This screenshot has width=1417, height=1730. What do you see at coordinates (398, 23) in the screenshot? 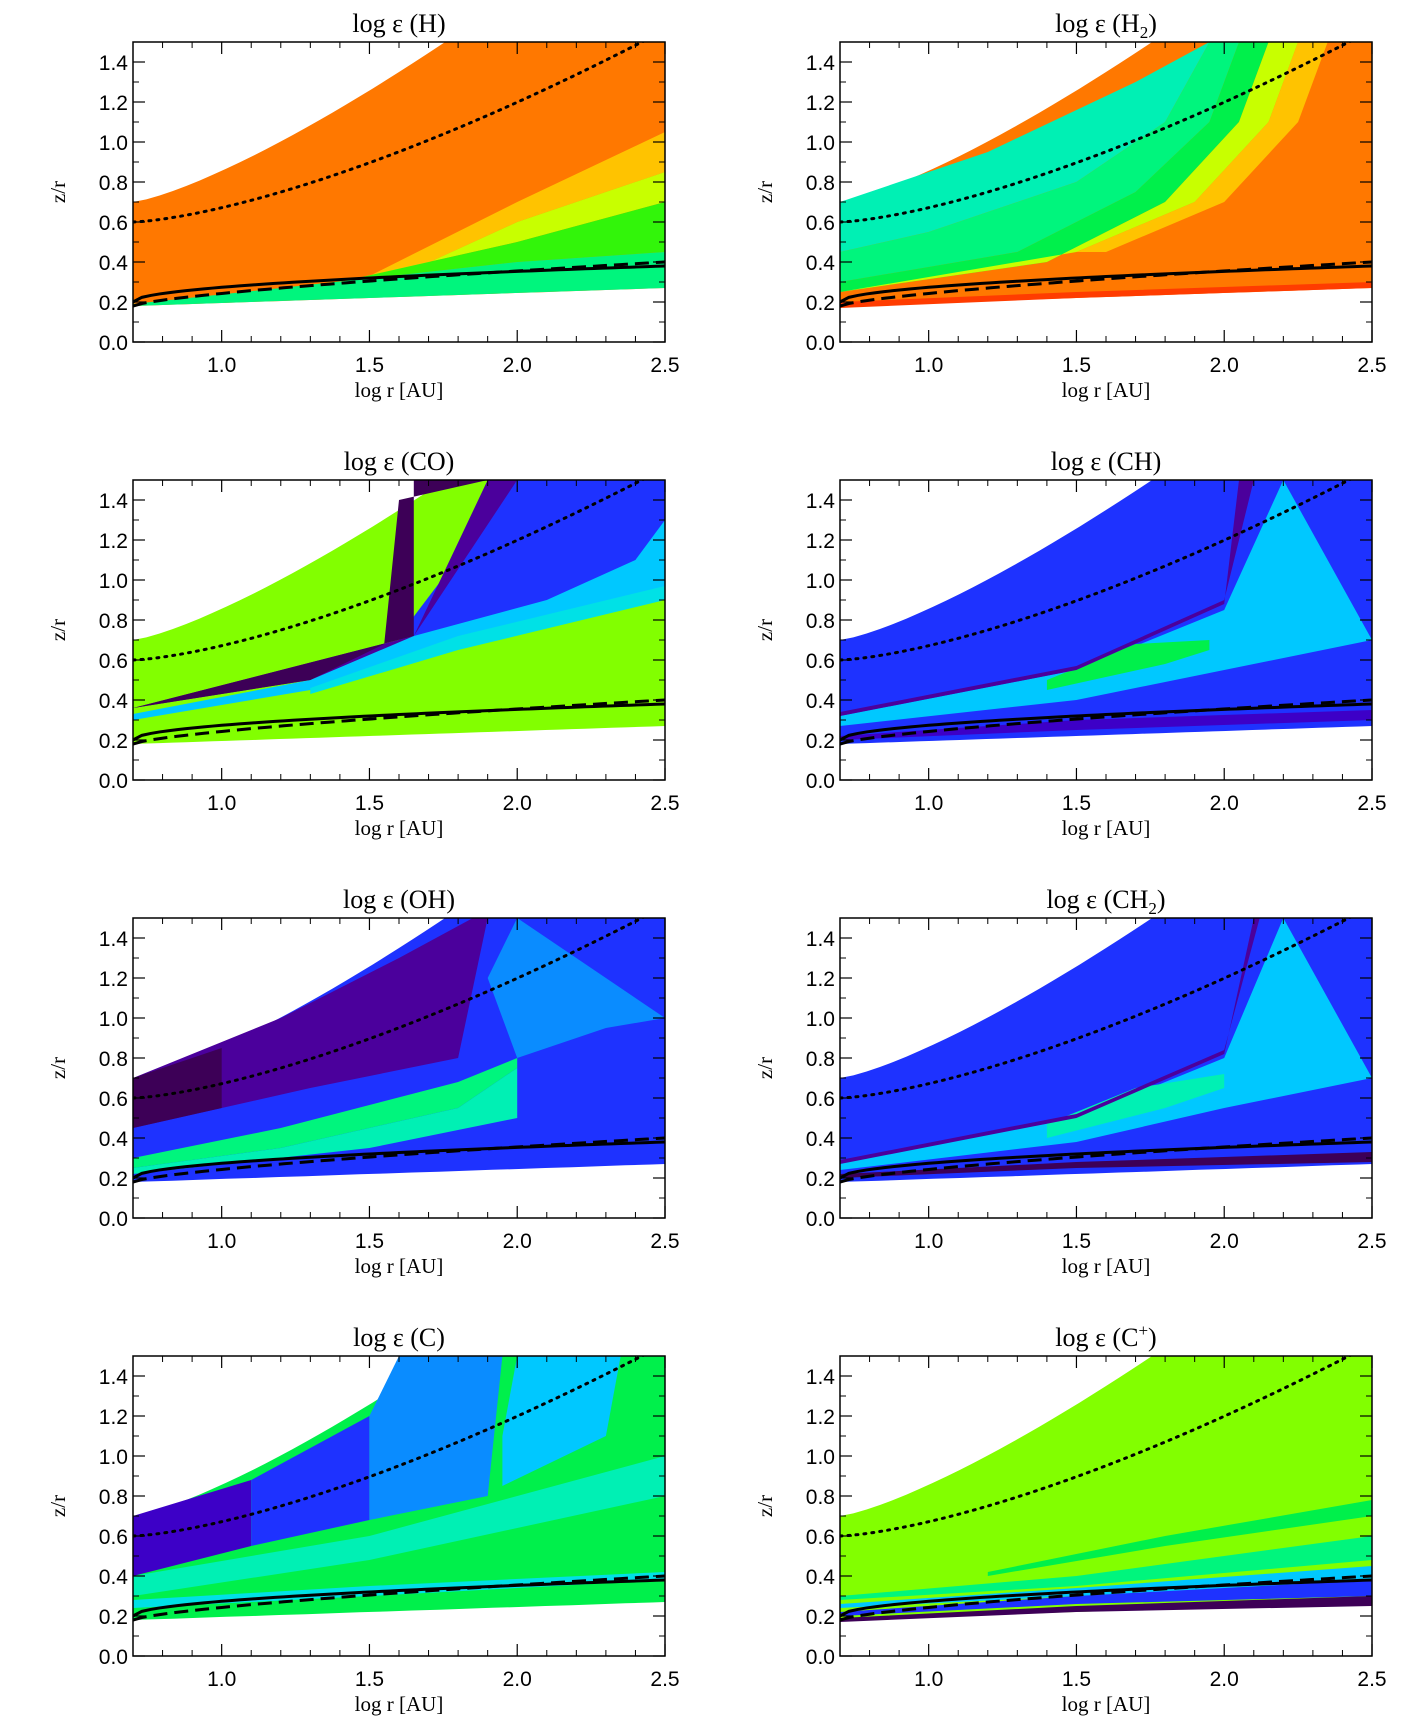
I see `title-main: log ε (H)` at bounding box center [398, 23].